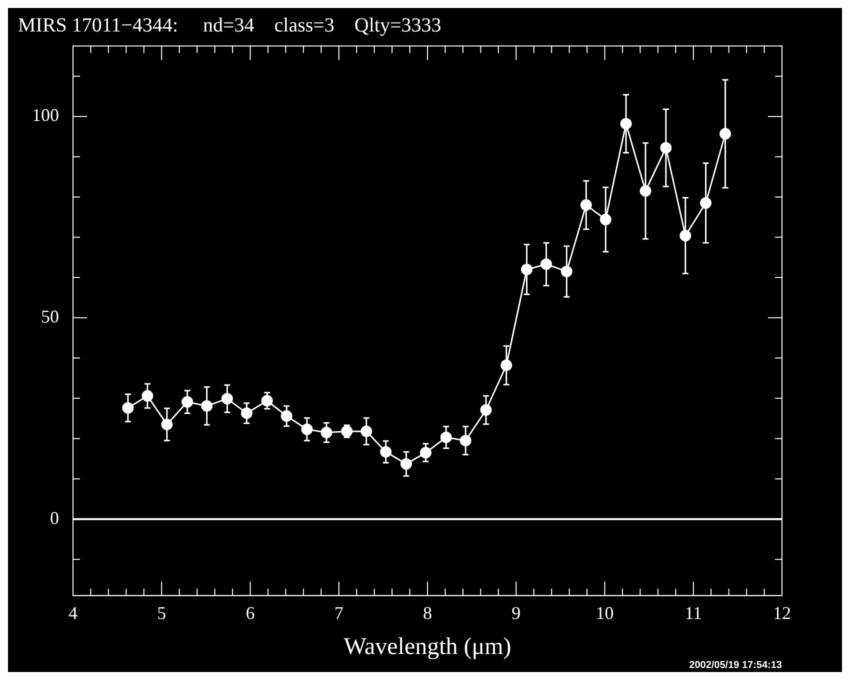  What do you see at coordinates (45, 115) in the screenshot?
I see `y-tick-label: 100` at bounding box center [45, 115].